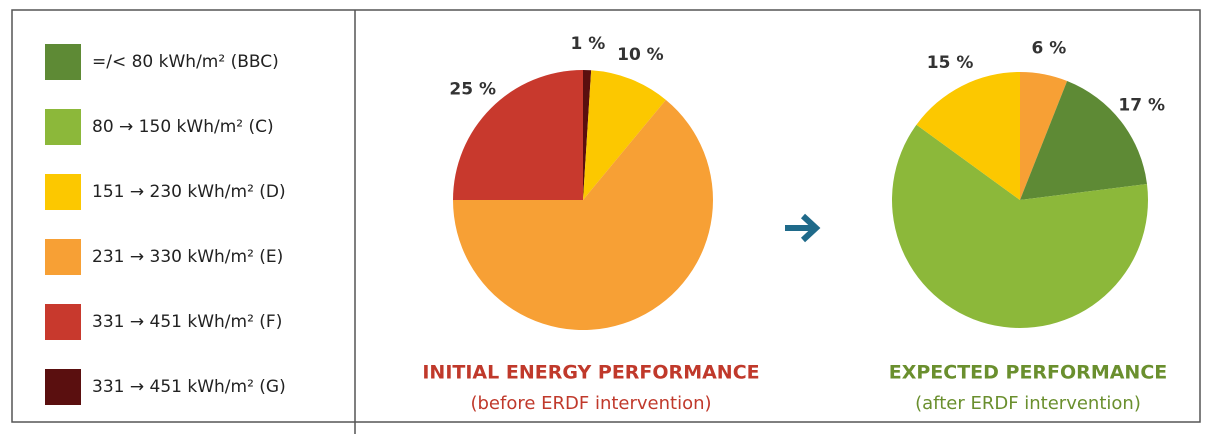  Describe the element at coordinates (803, 228) in the screenshot. I see `arrow` at that location.